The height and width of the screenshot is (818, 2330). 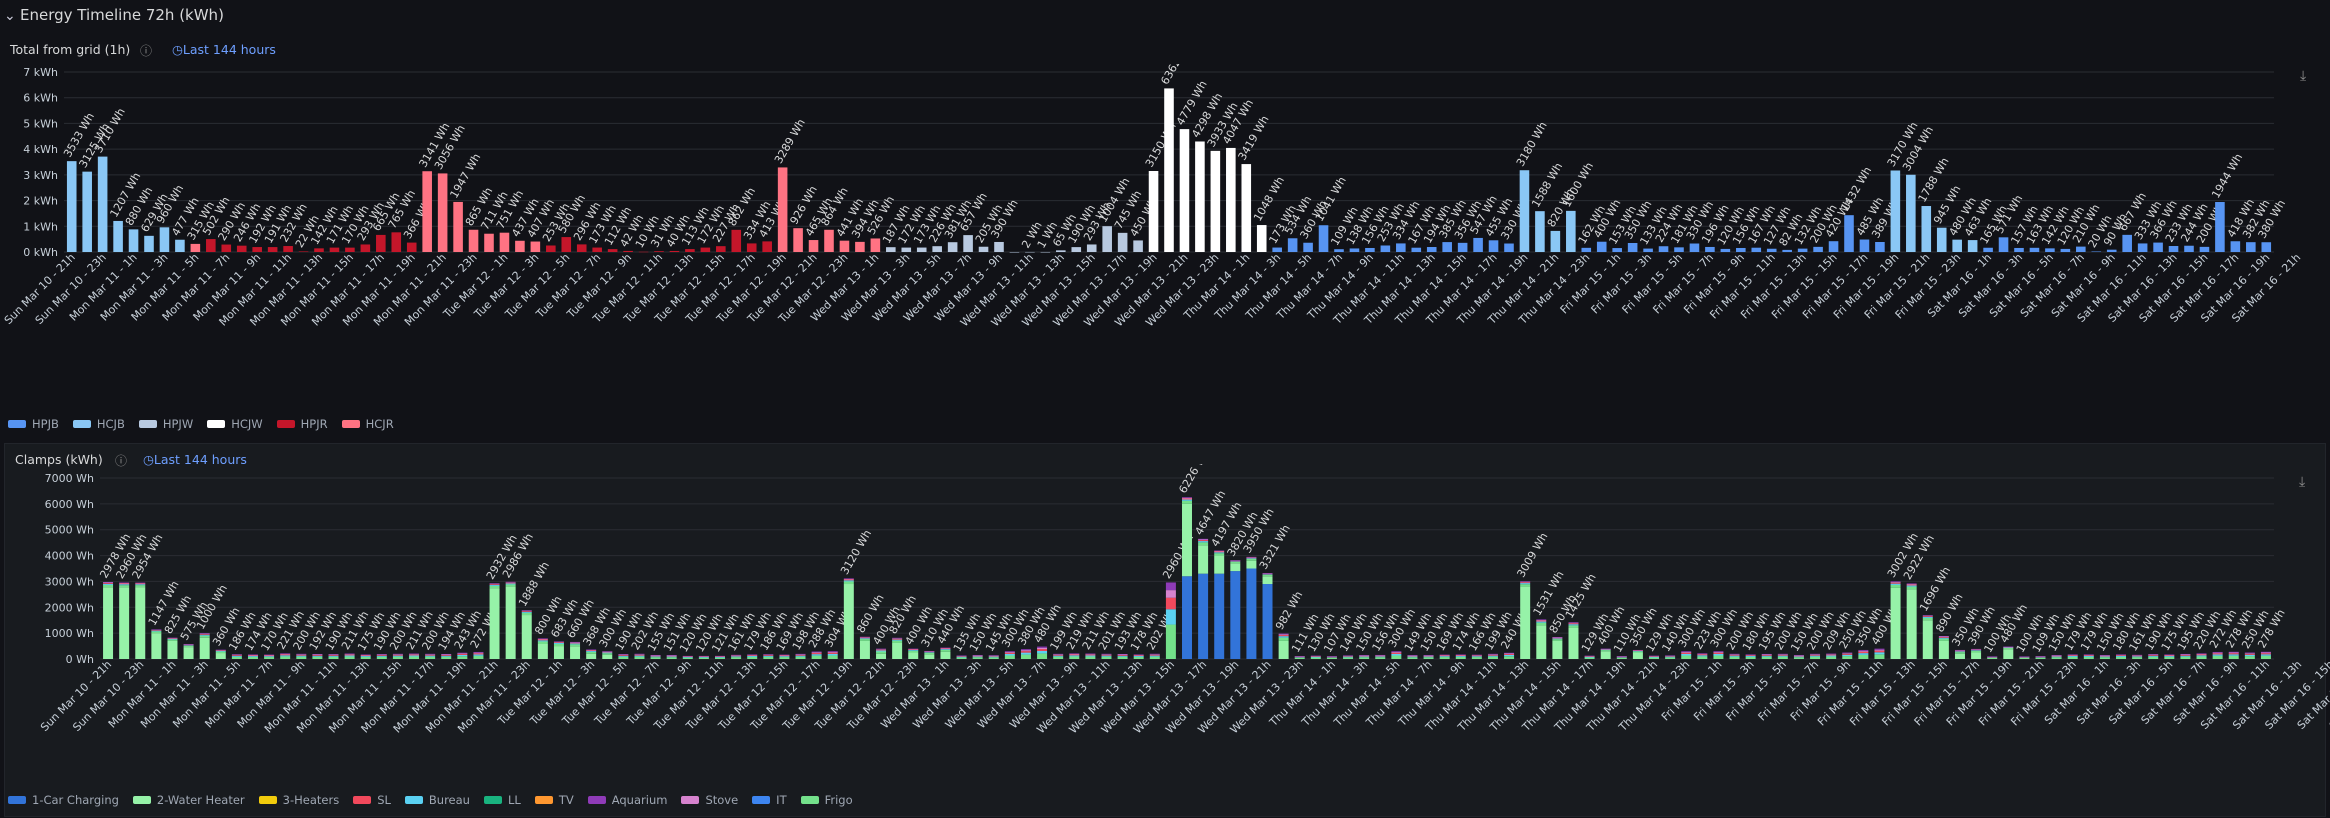 What do you see at coordinates (302, 424) in the screenshot?
I see `legend-item: HPJR` at bounding box center [302, 424].